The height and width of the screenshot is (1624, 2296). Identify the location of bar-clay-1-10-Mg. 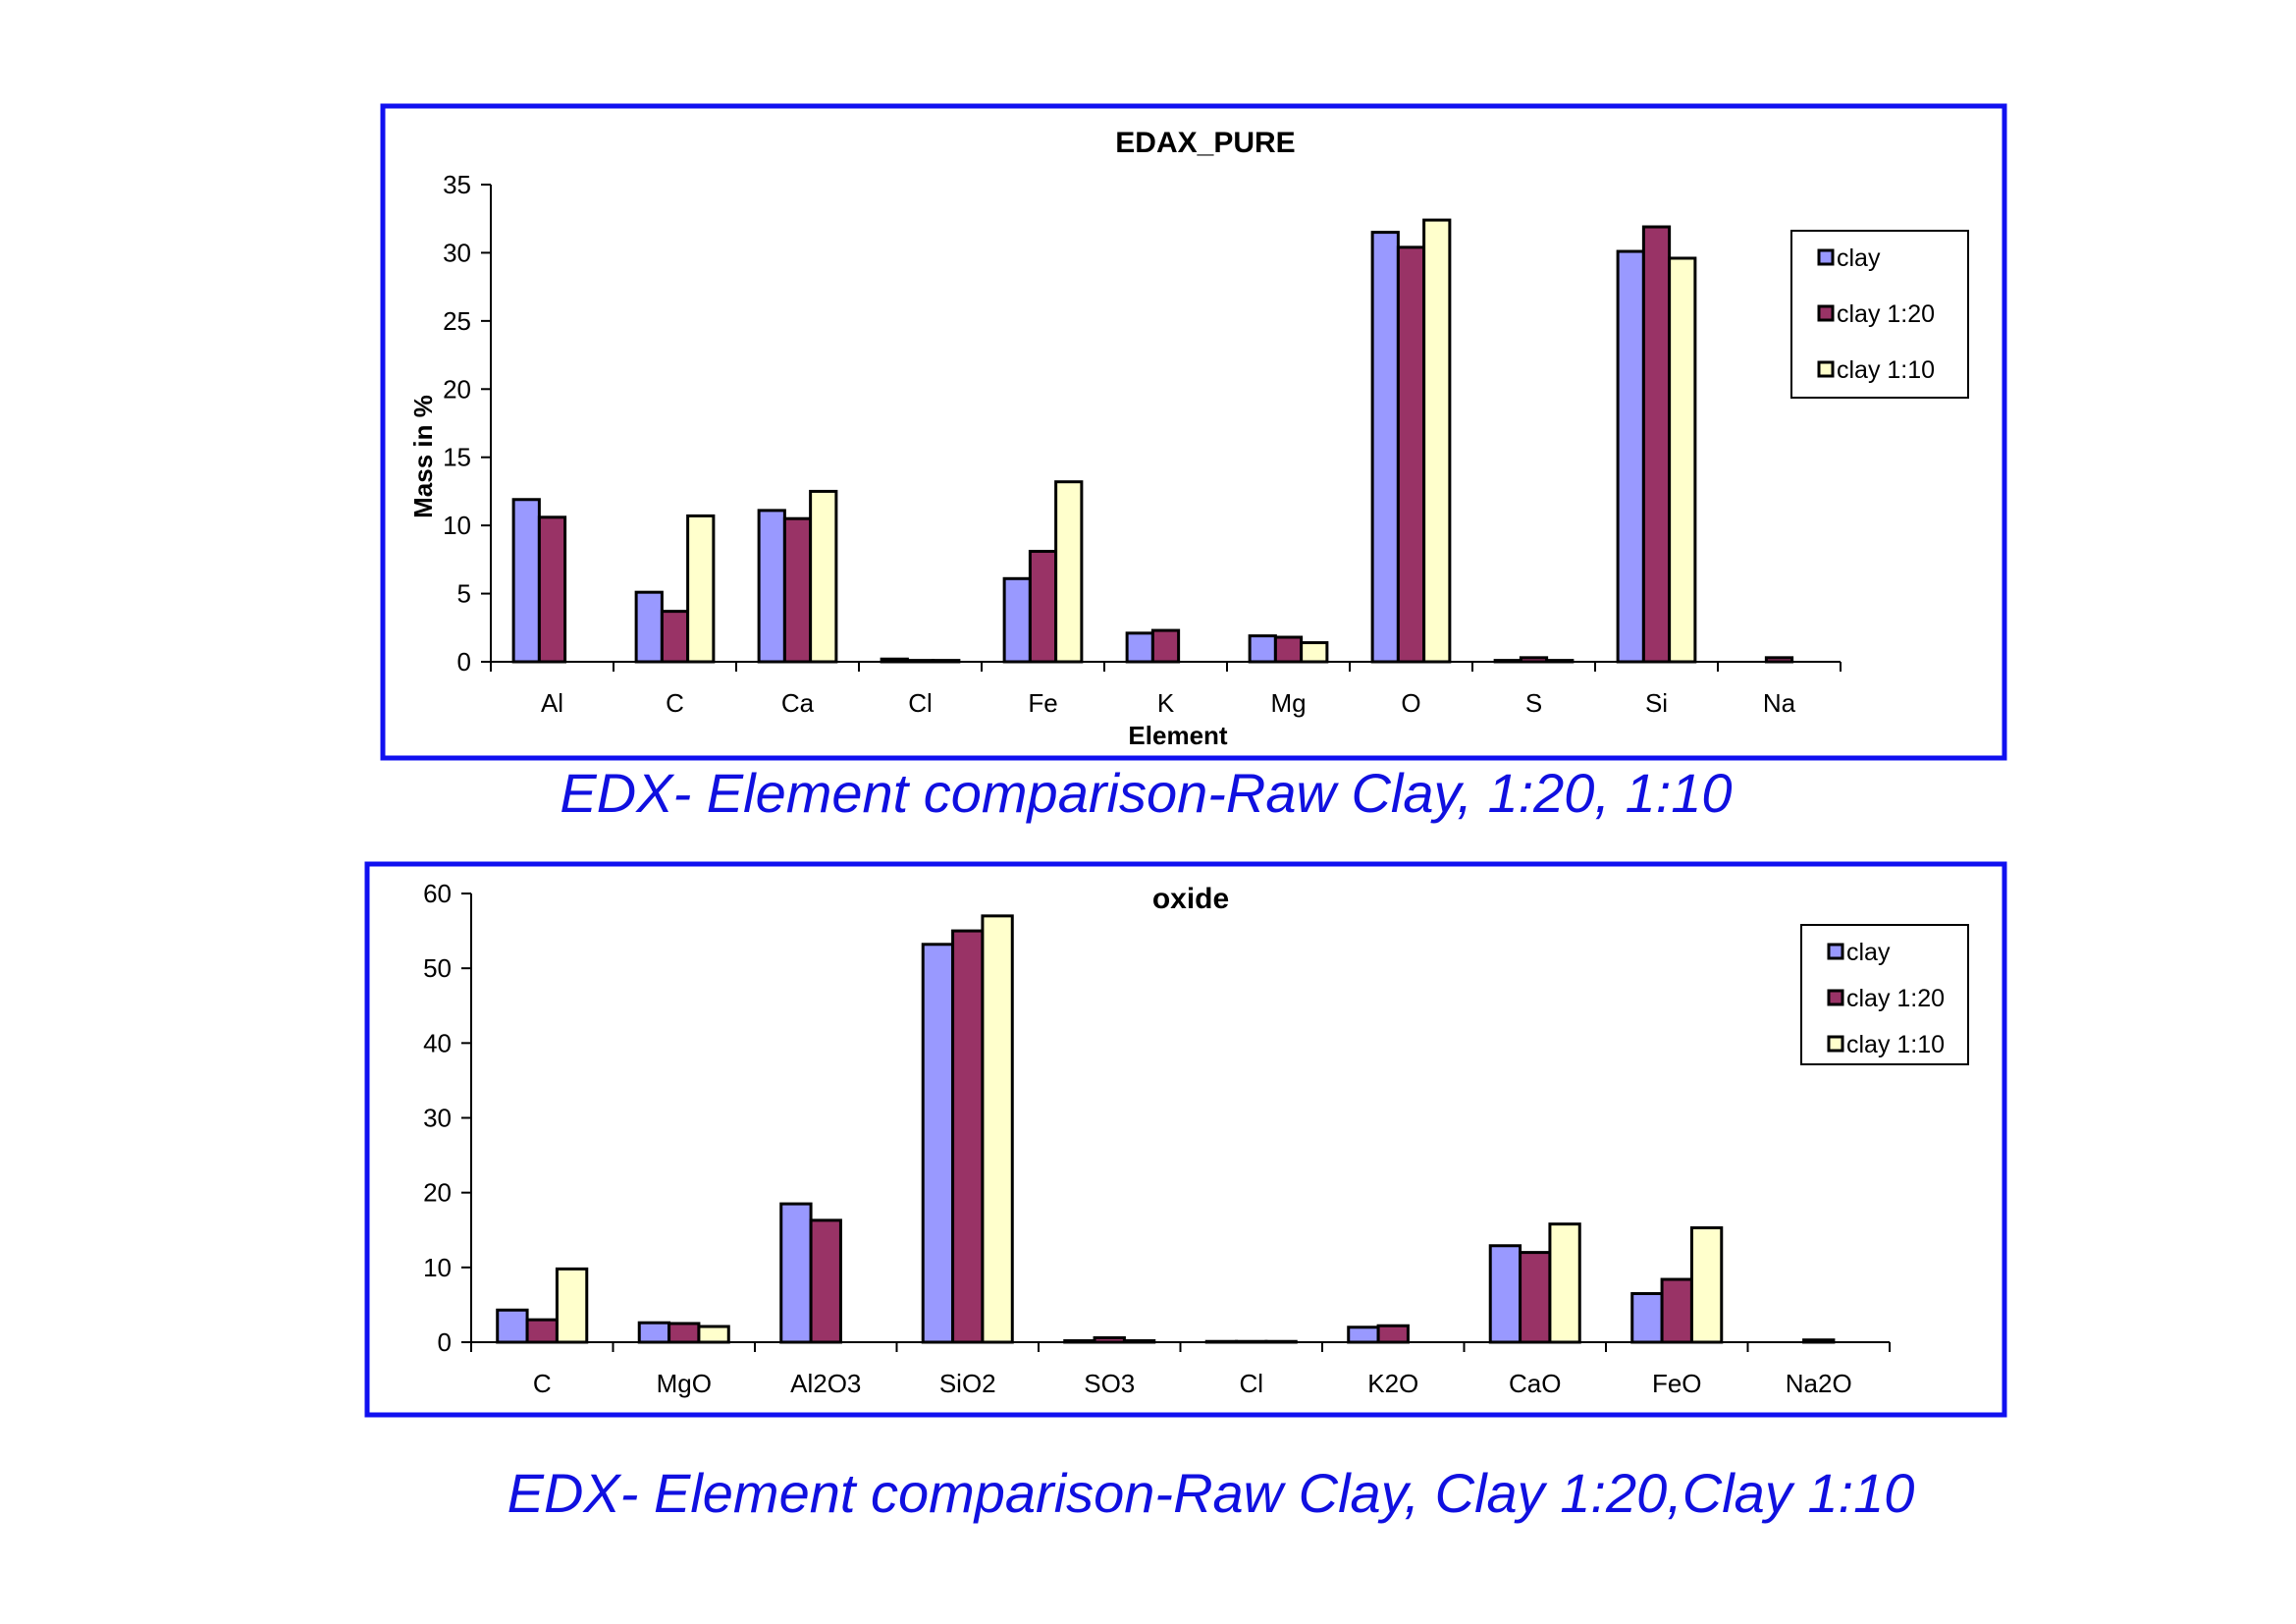
(1315, 652).